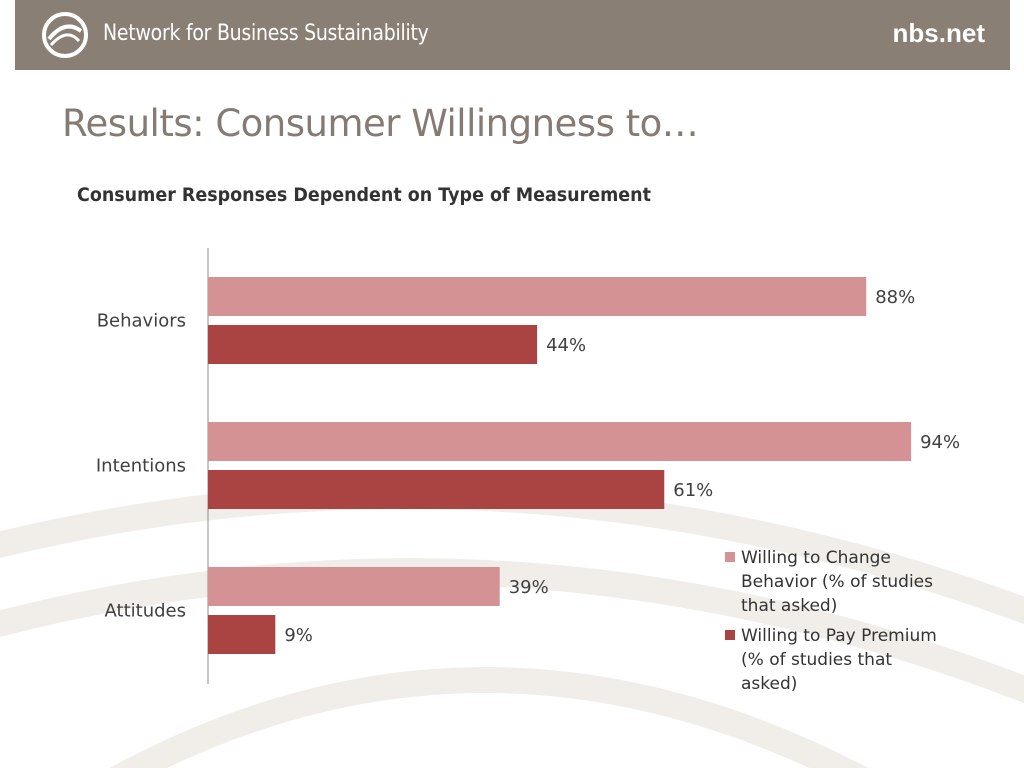 The image size is (1024, 768). What do you see at coordinates (529, 587) in the screenshot?
I see `data-label-attitudes-series-0: 39%` at bounding box center [529, 587].